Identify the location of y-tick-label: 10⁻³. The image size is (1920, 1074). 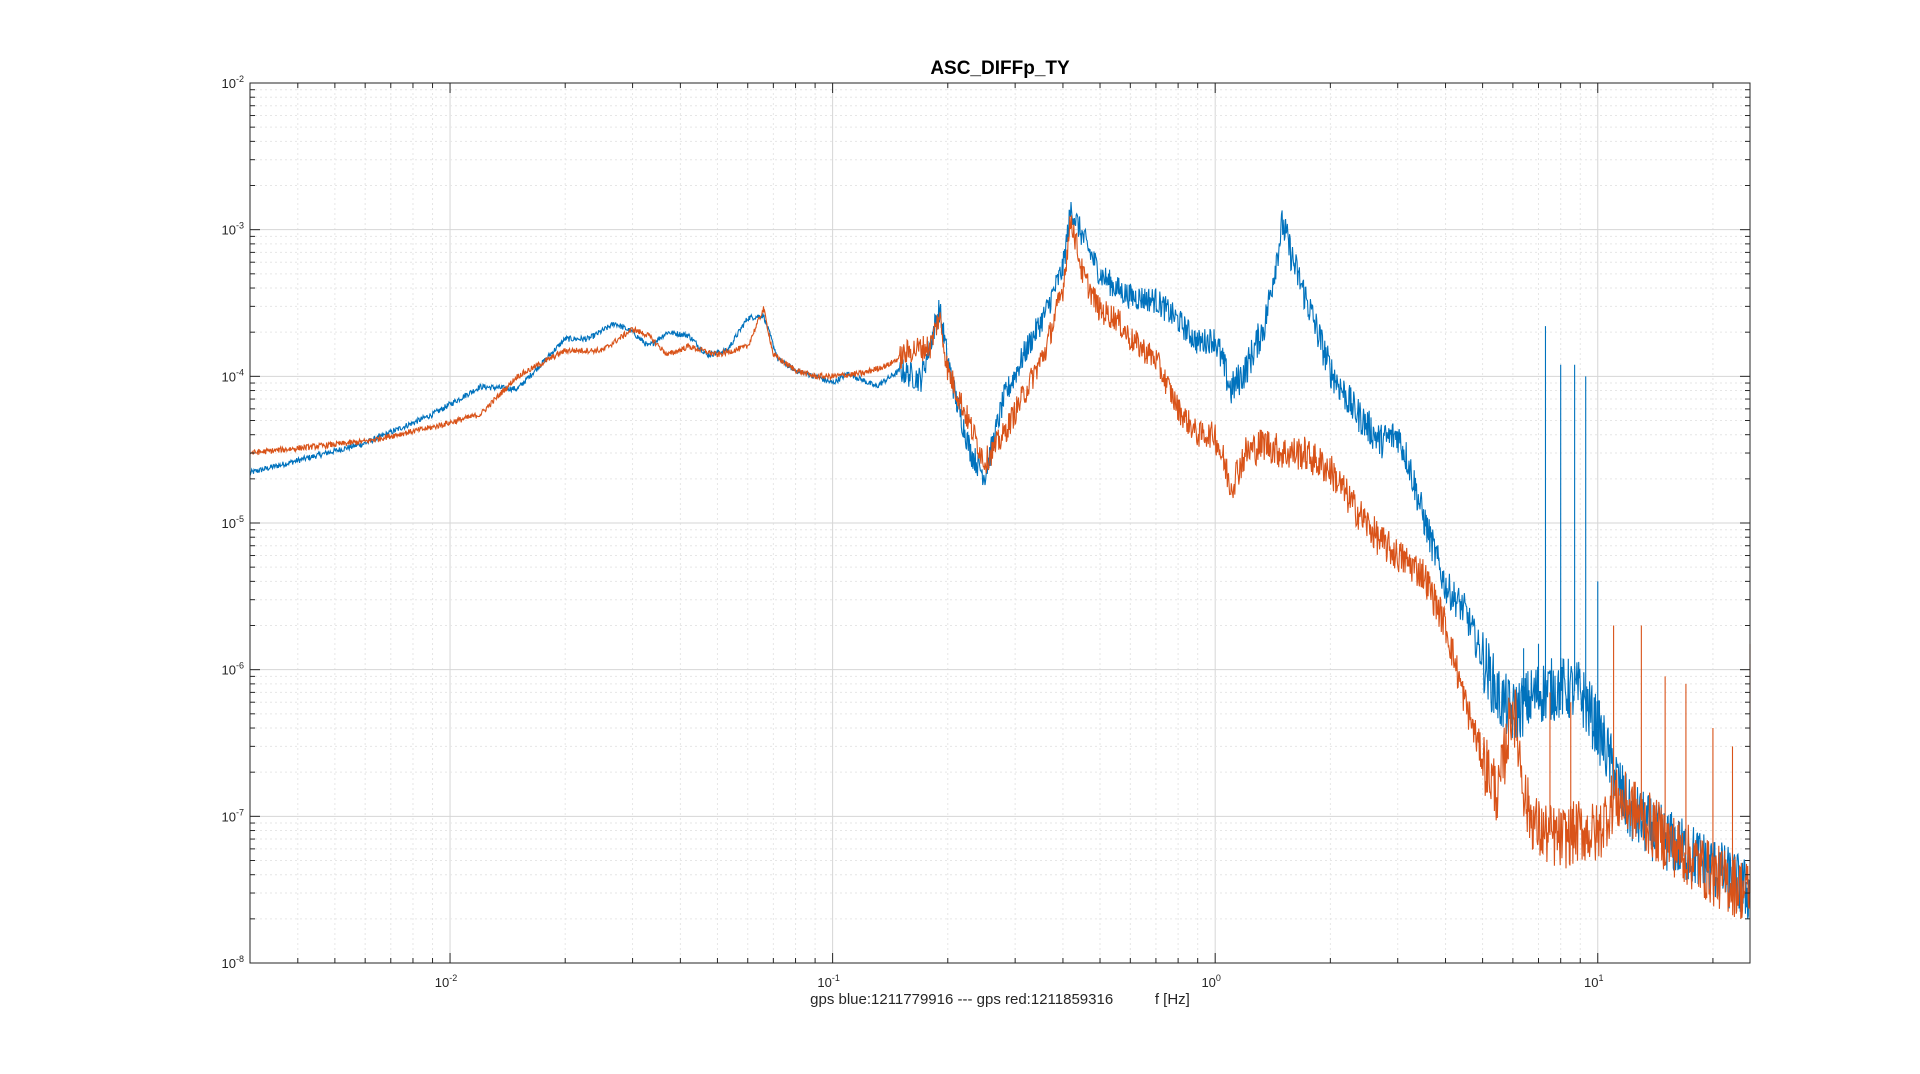
(233, 229).